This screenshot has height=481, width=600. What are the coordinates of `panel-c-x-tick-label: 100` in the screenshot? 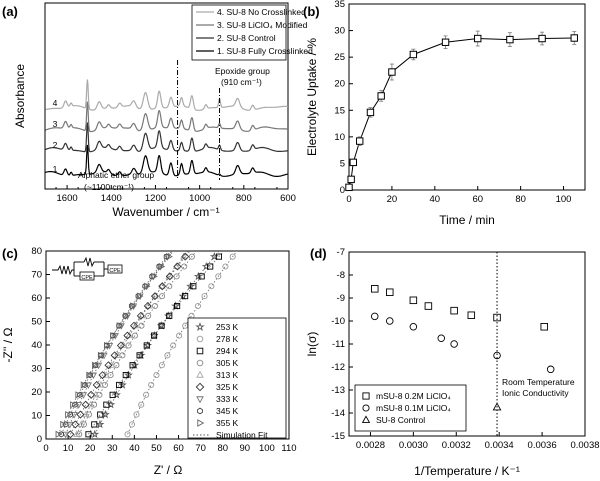 It's located at (267, 448).